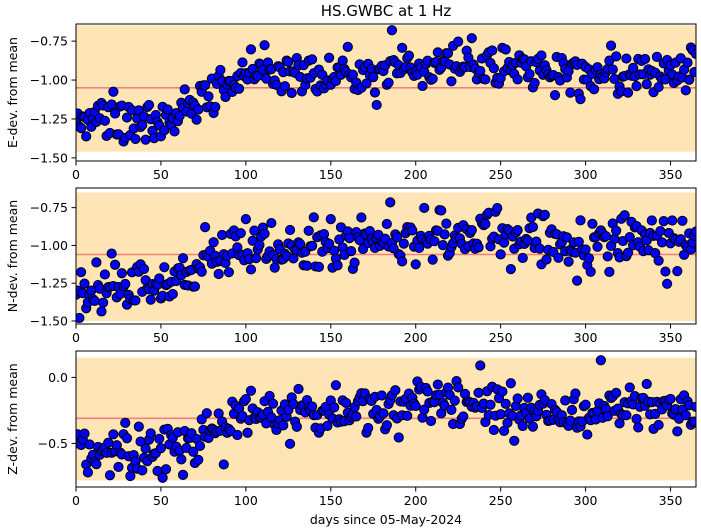 The width and height of the screenshot is (701, 531). I want to click on y-axis-label: E-dev. from mean, so click(12, 92).